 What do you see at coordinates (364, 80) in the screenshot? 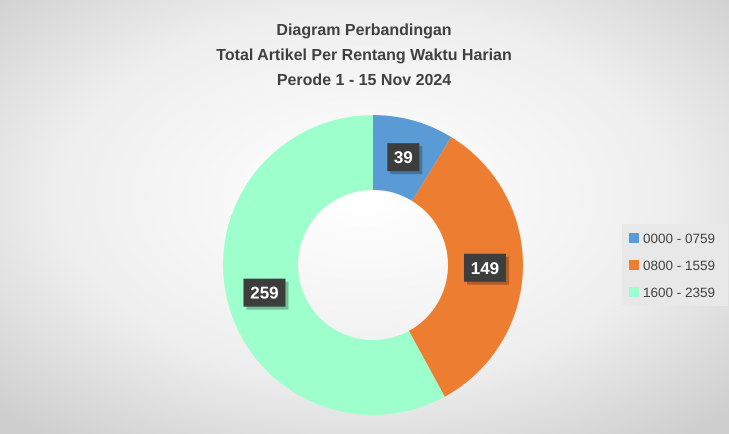
I see `chart-subtitle: Perode 1 - 15 Nov 2024` at bounding box center [364, 80].